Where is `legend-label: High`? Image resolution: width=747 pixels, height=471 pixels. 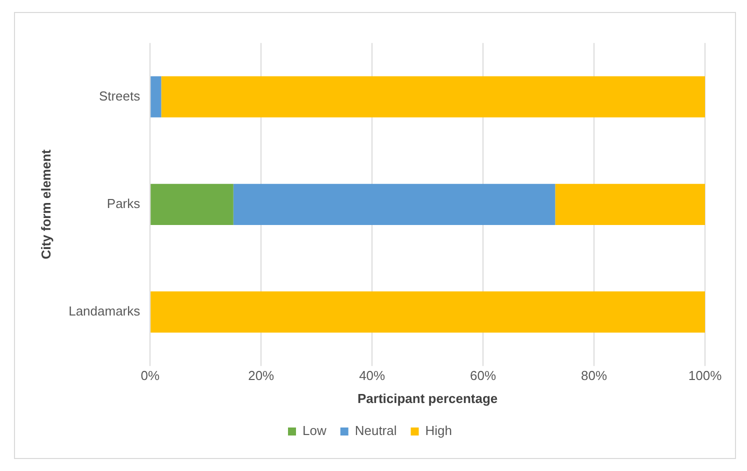 legend-label: High is located at coordinates (438, 430).